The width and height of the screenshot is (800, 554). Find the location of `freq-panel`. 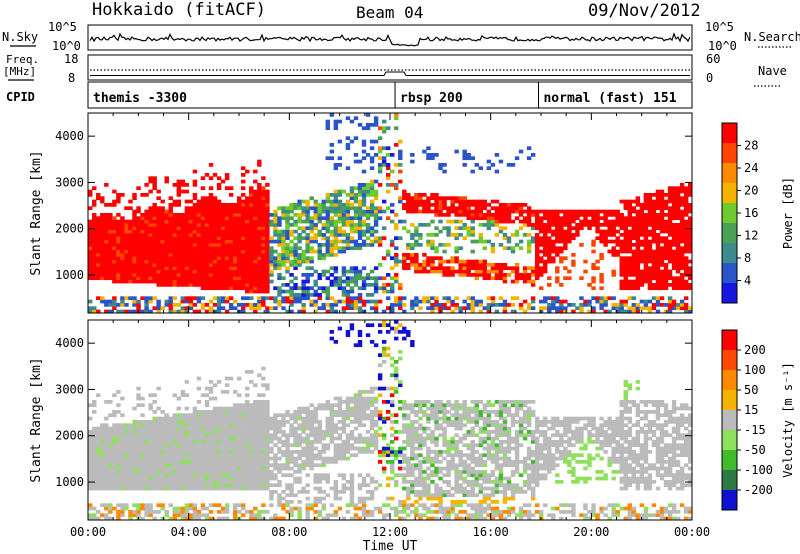

freq-panel is located at coordinates (390, 67).